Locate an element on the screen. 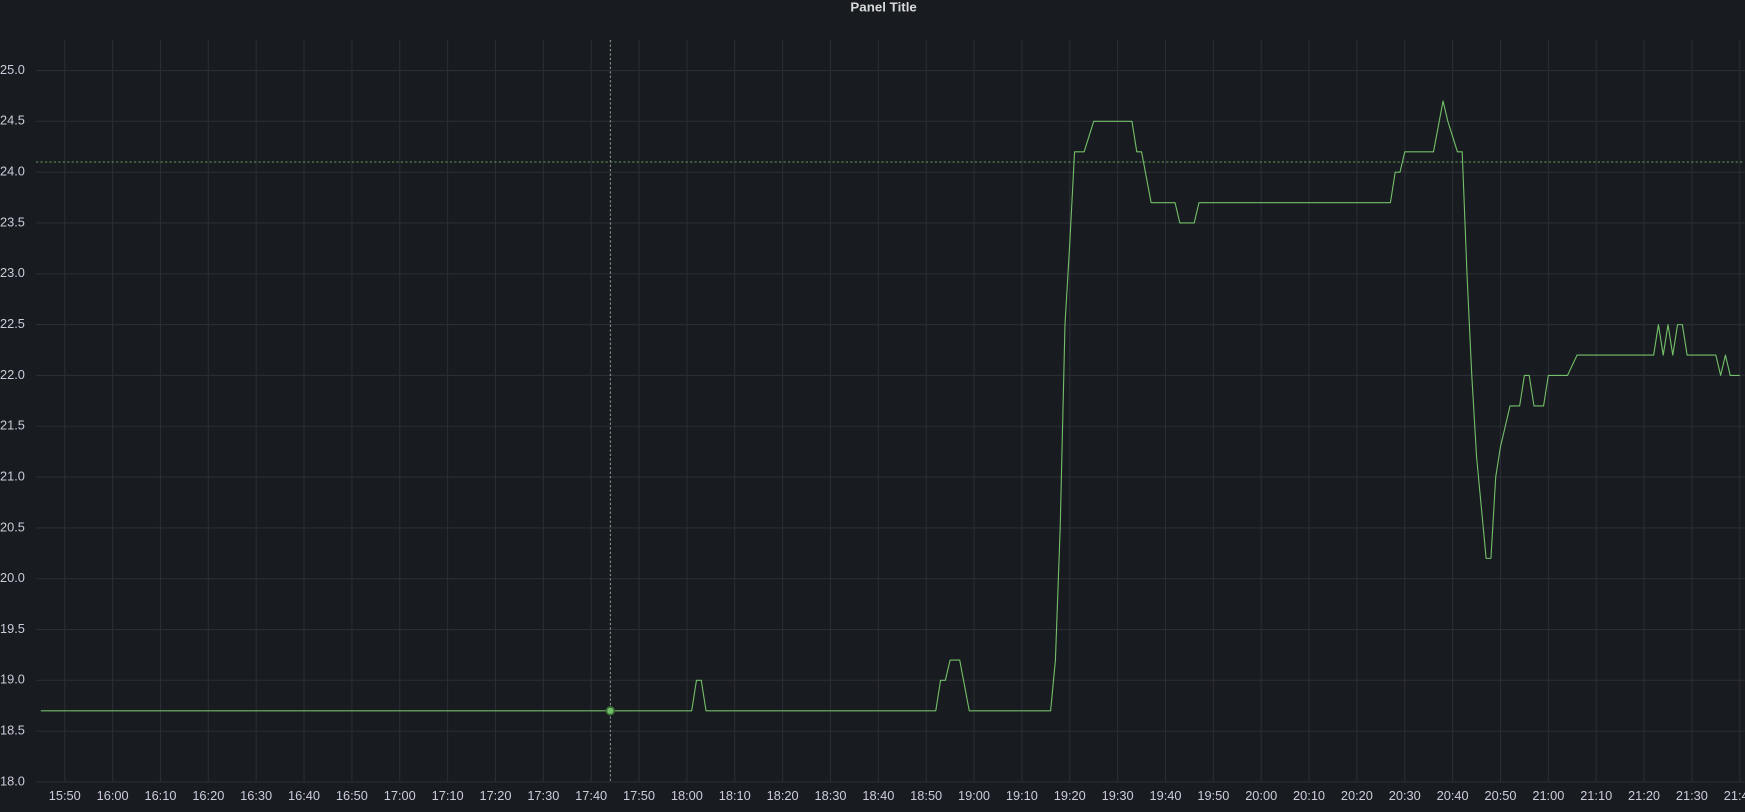 The width and height of the screenshot is (1745, 812). x-tick-label: 20:30 is located at coordinates (1405, 795).